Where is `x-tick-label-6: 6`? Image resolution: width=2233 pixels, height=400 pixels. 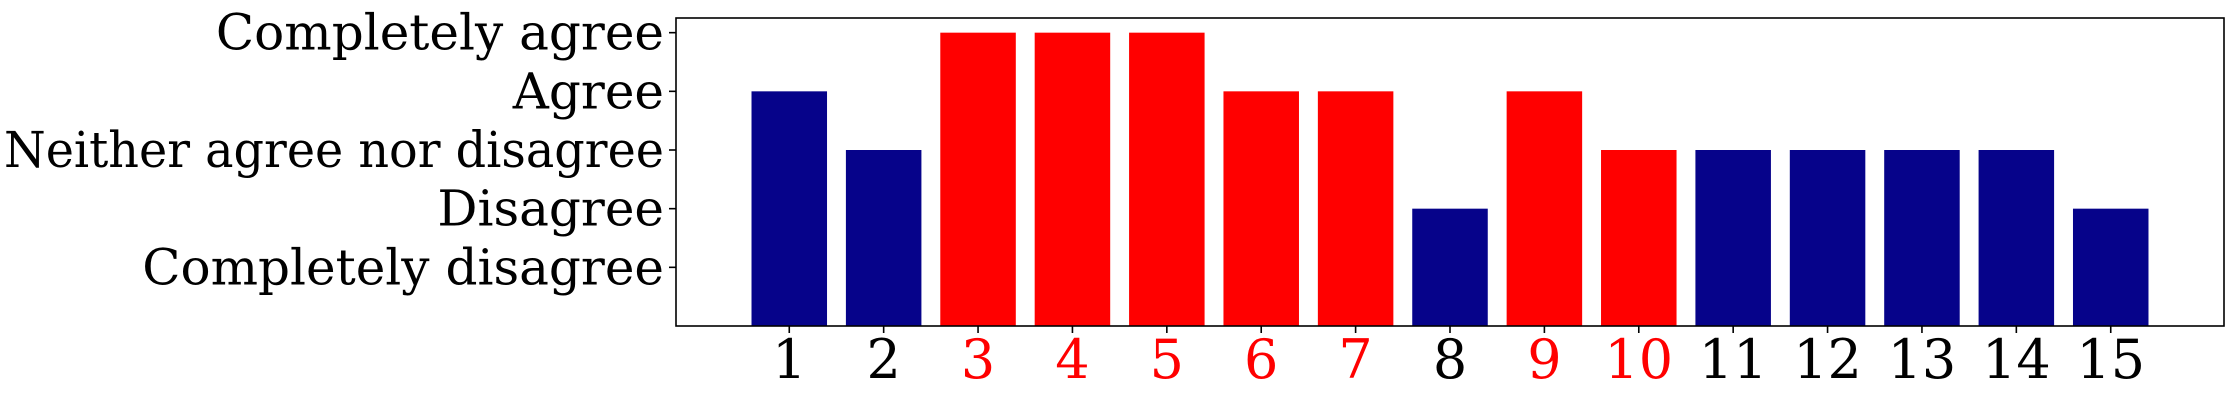 x-tick-label-6: 6 is located at coordinates (1261, 359).